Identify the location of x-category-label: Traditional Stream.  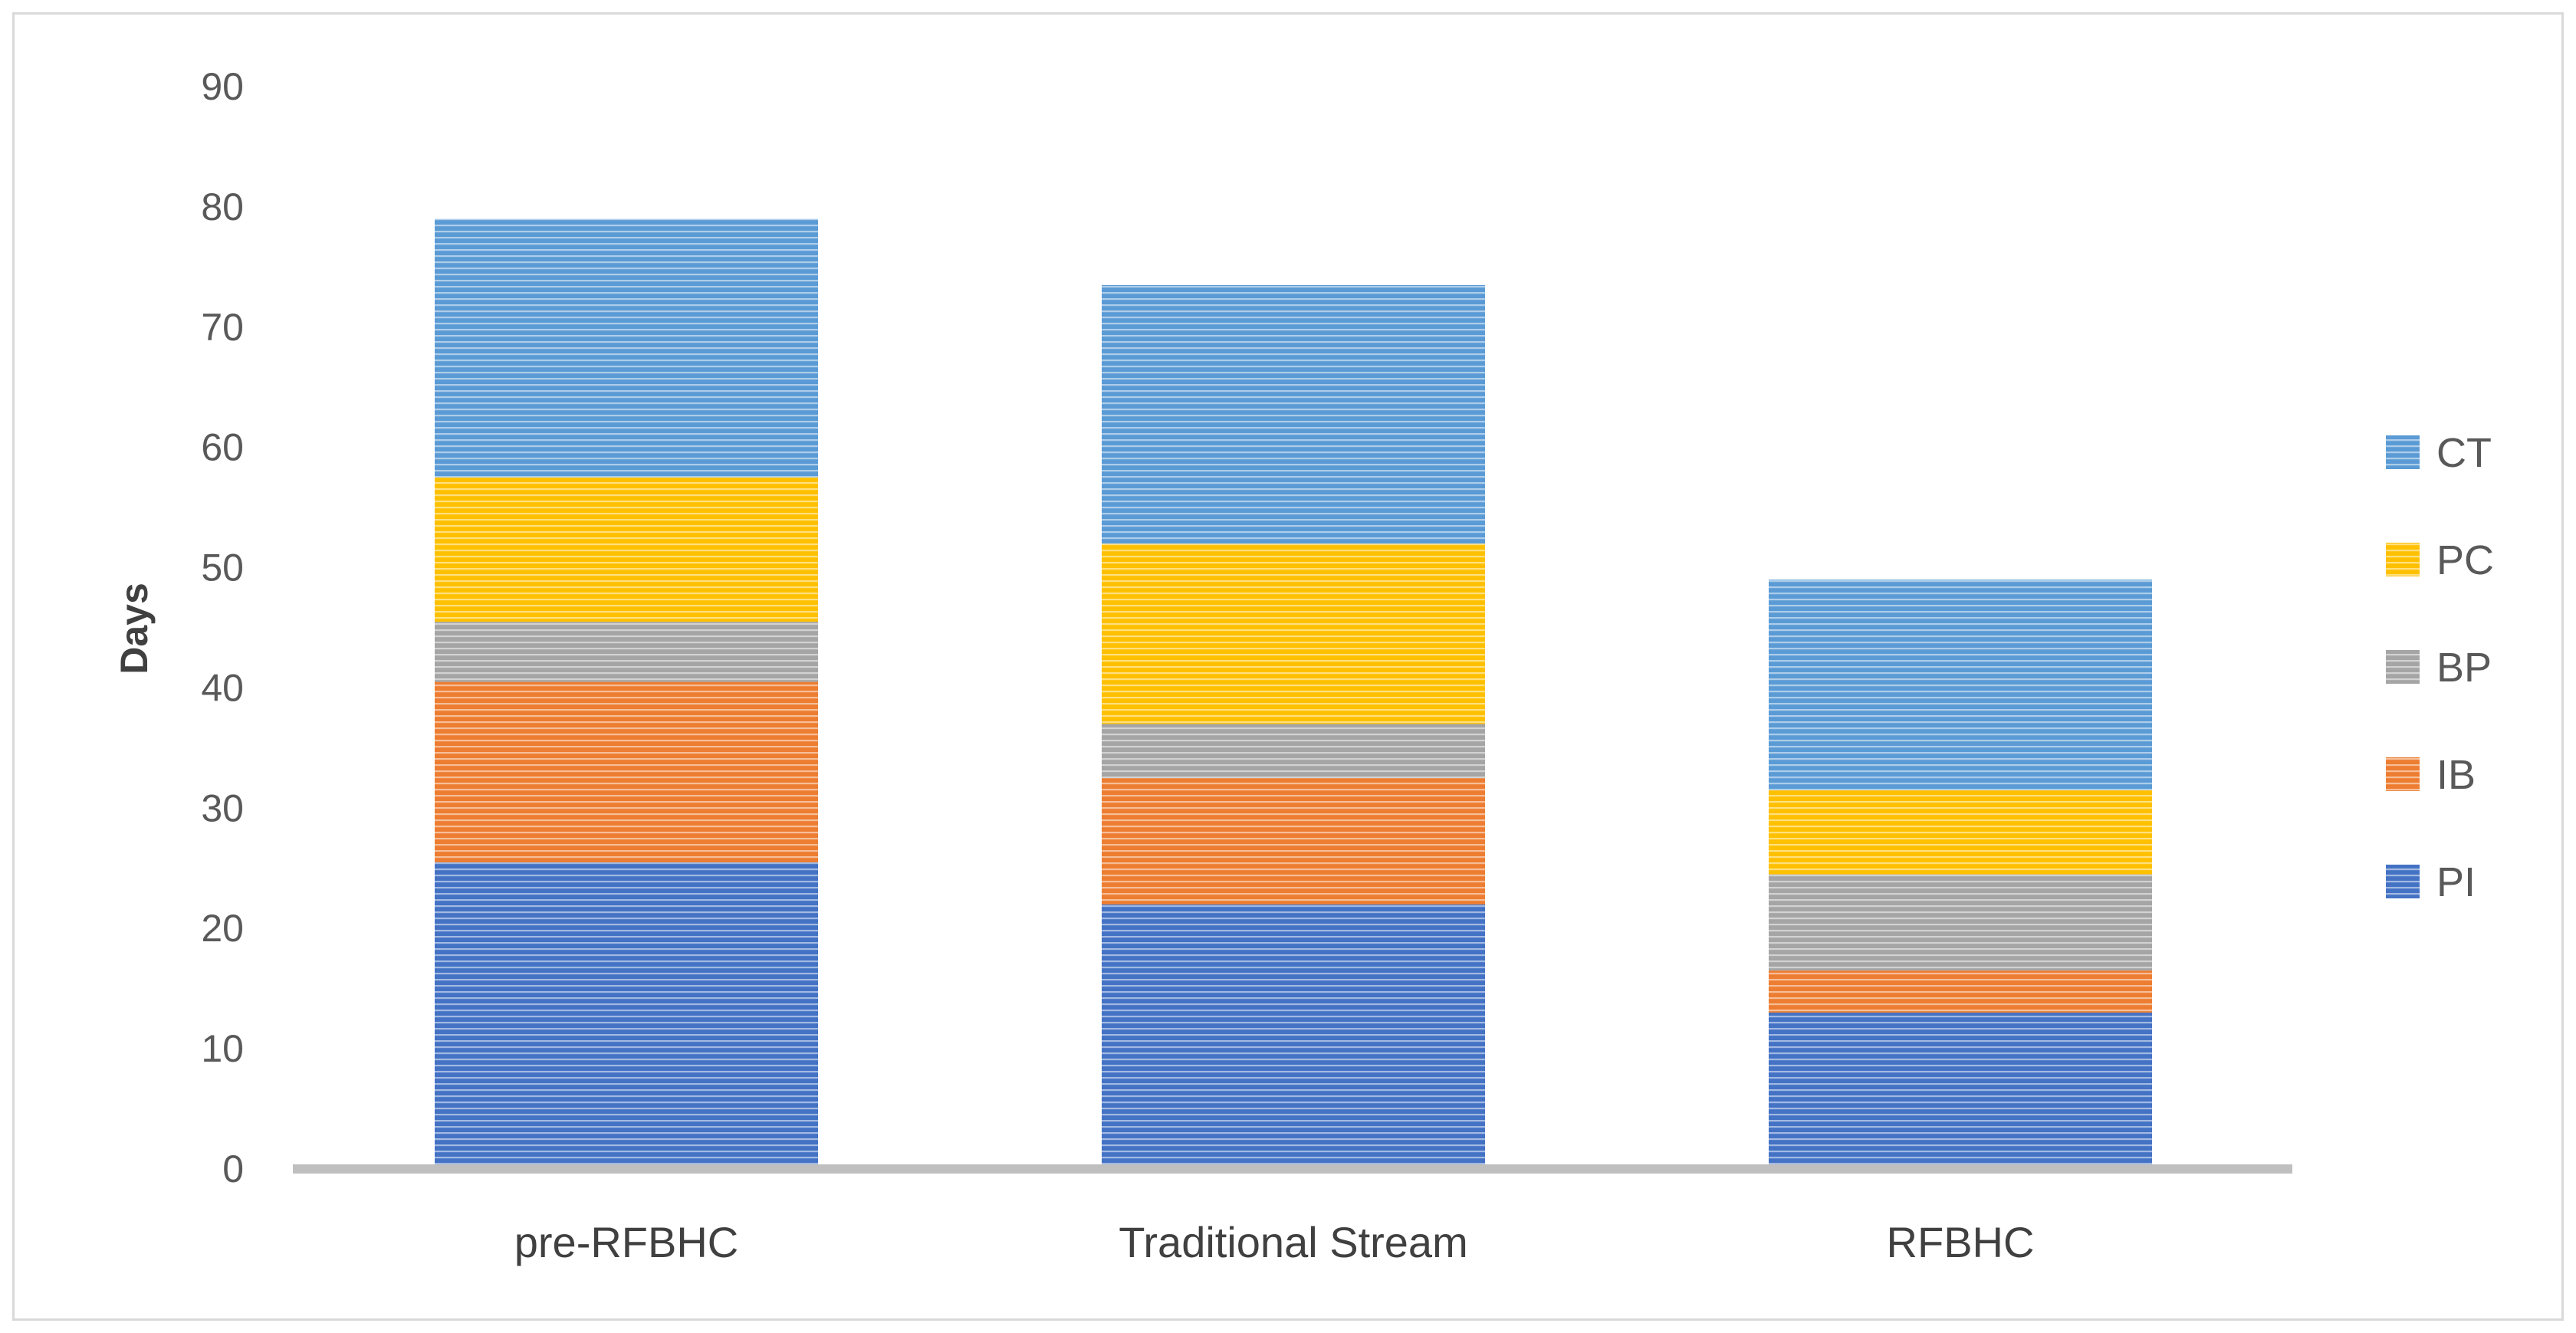
(1293, 1242).